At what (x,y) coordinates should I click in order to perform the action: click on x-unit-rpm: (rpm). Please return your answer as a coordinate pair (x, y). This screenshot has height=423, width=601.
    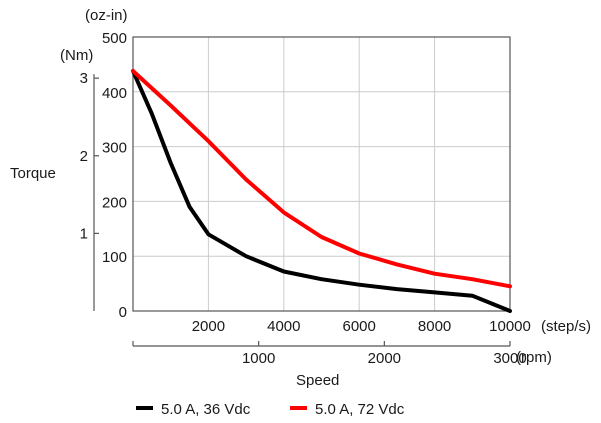
    Looking at the image, I should click on (534, 357).